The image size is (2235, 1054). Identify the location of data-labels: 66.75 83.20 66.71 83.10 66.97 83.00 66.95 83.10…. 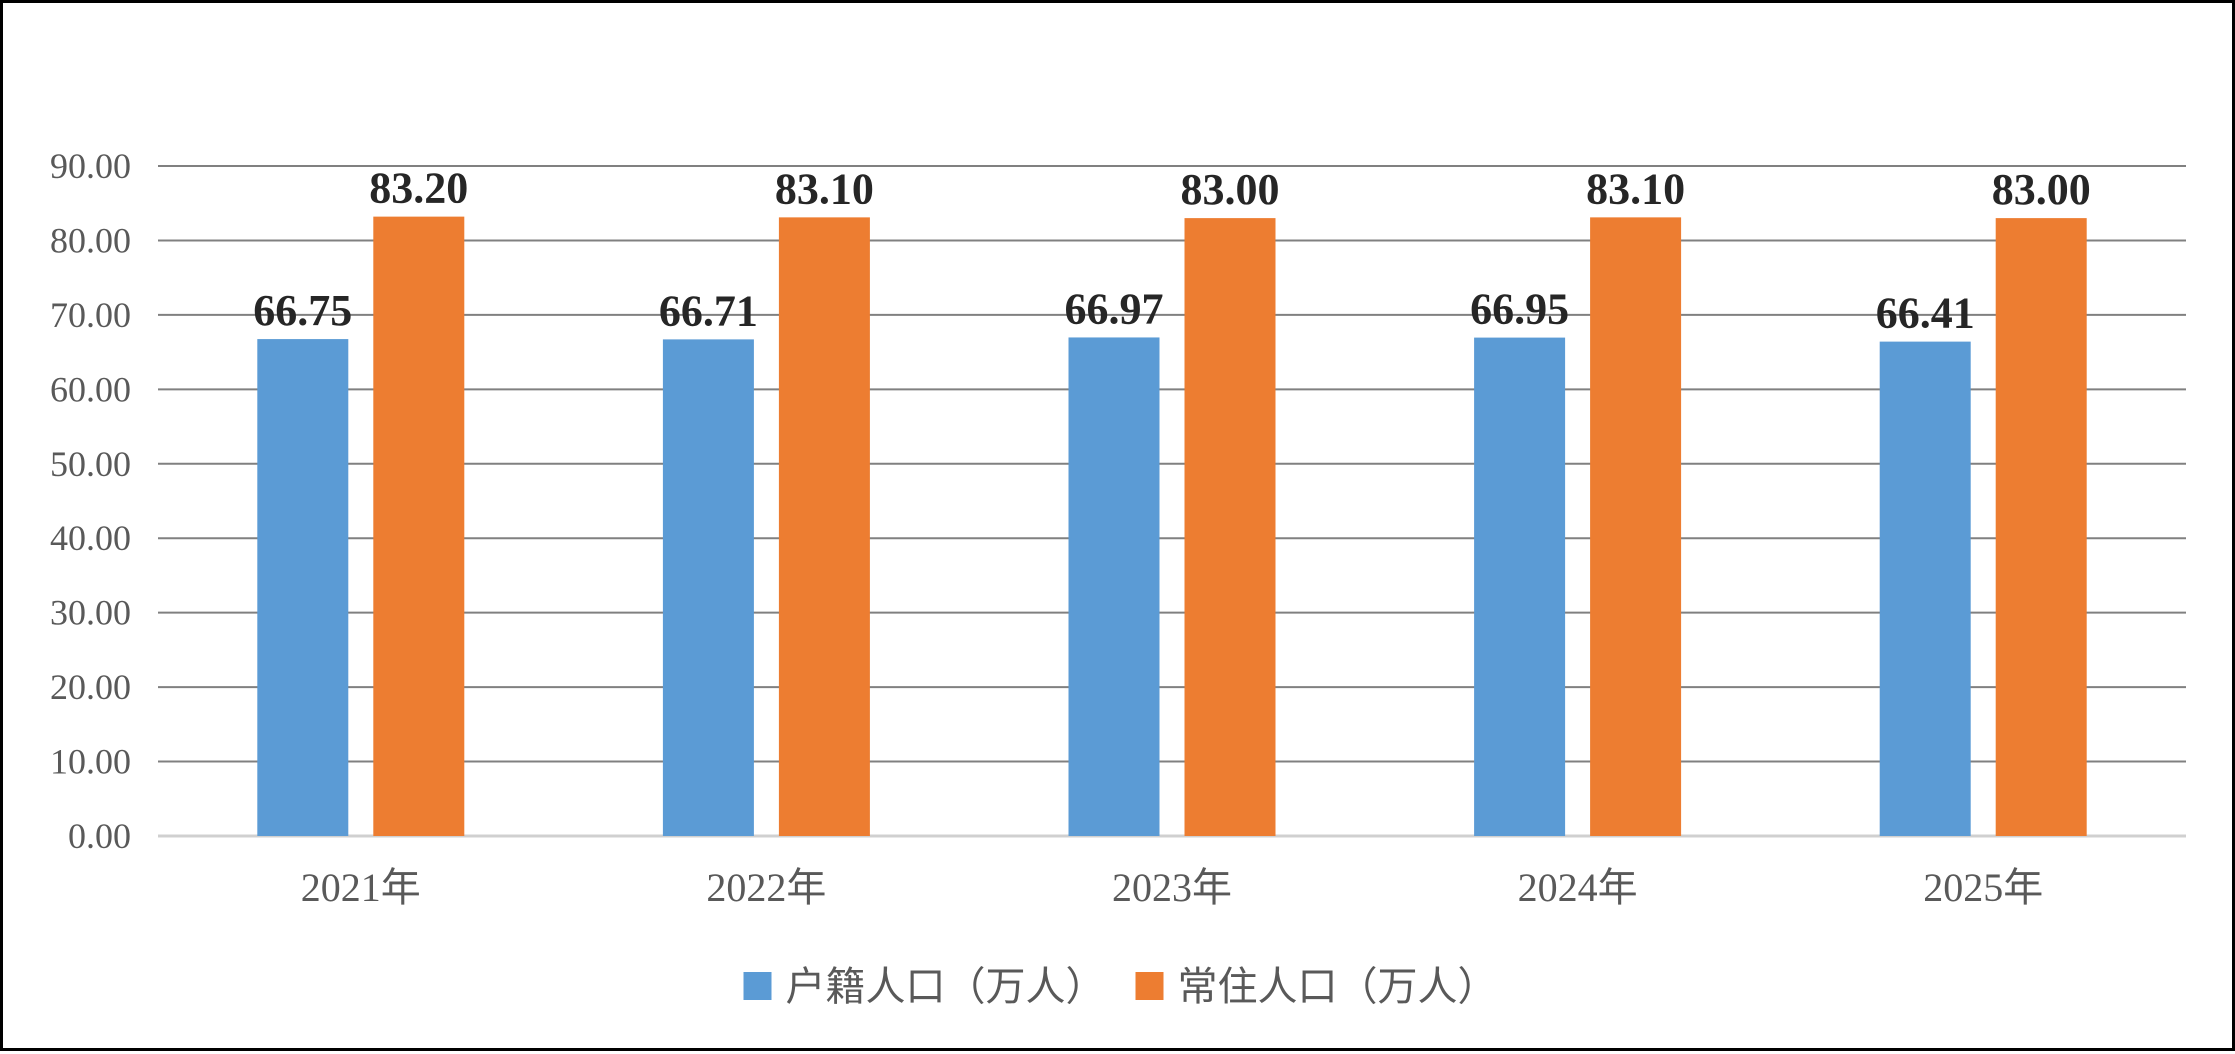
(1171, 251).